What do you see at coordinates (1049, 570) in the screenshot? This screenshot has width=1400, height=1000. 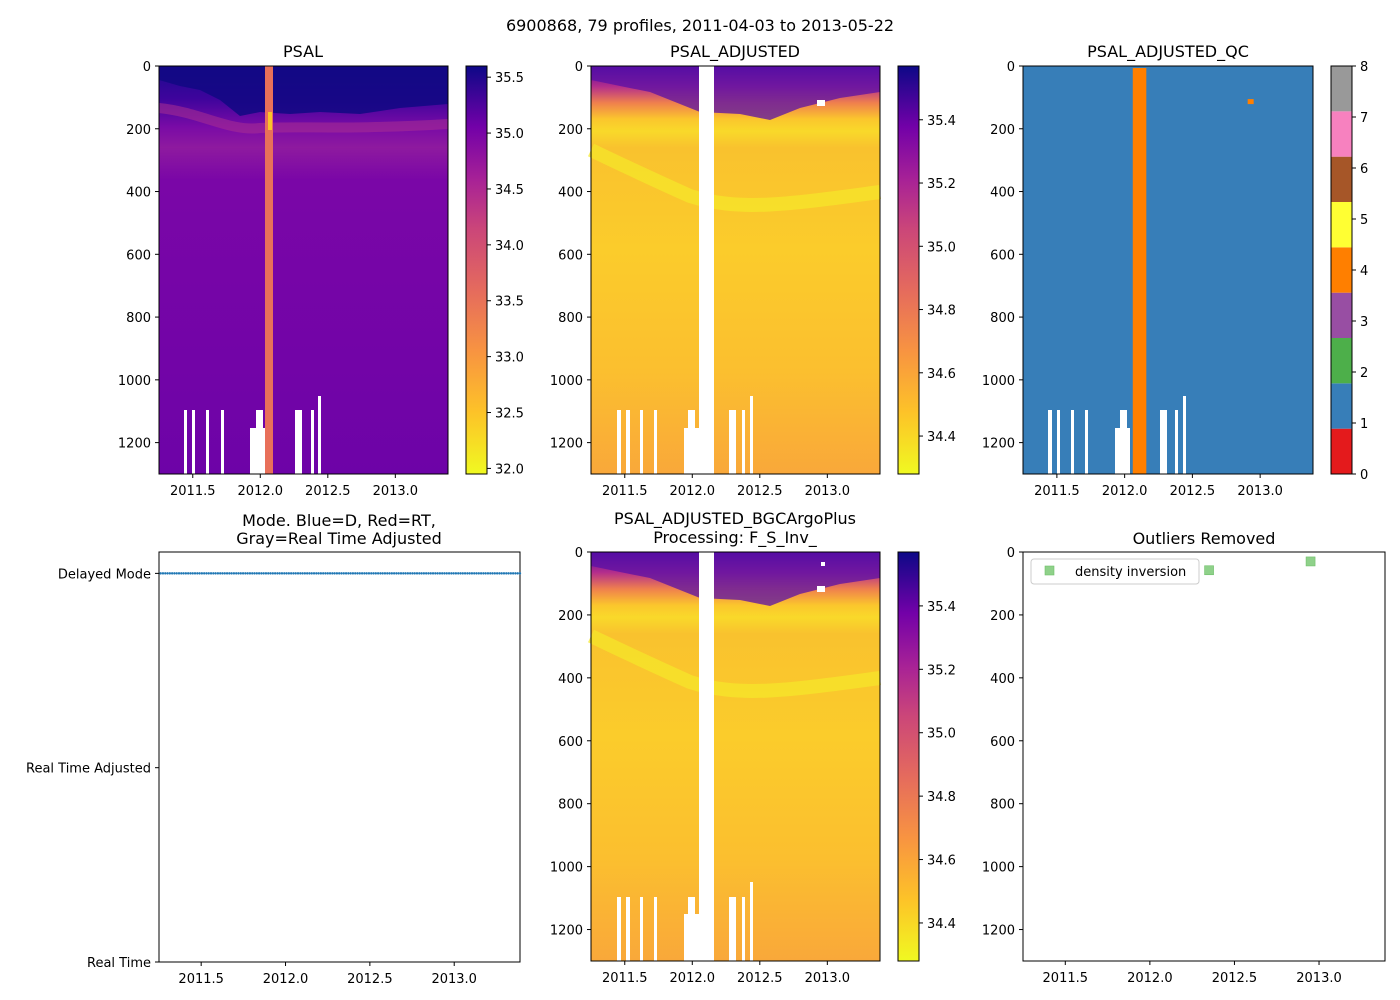 I see `legend-marker` at bounding box center [1049, 570].